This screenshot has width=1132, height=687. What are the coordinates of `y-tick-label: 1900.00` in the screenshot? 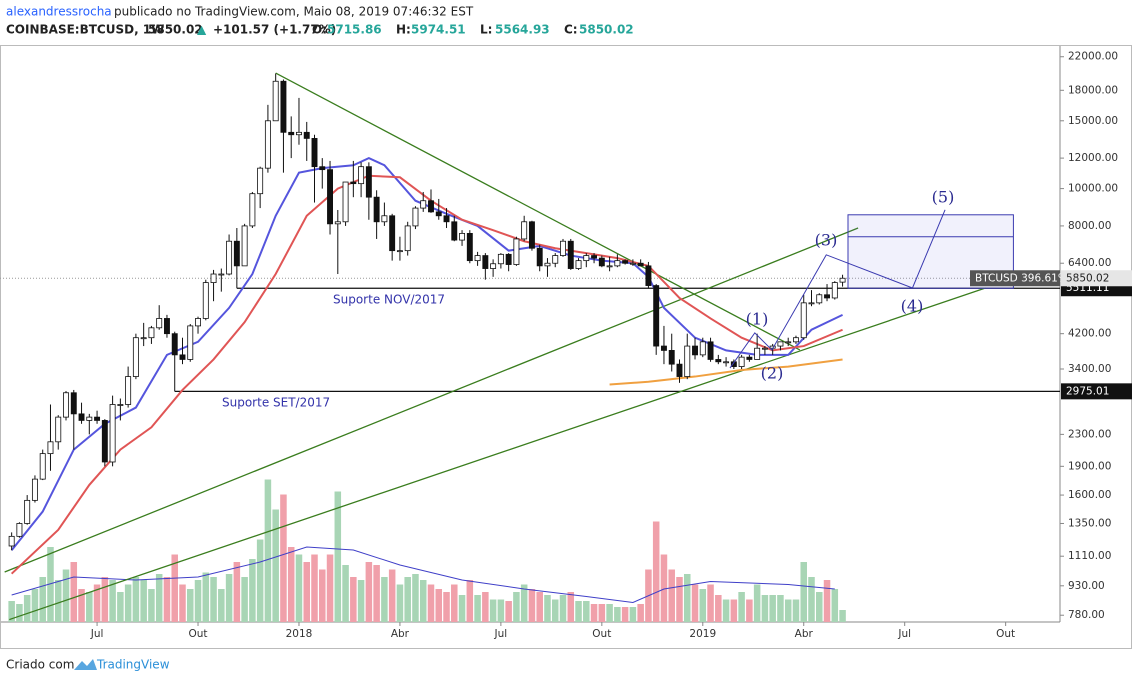 It's located at (1089, 466).